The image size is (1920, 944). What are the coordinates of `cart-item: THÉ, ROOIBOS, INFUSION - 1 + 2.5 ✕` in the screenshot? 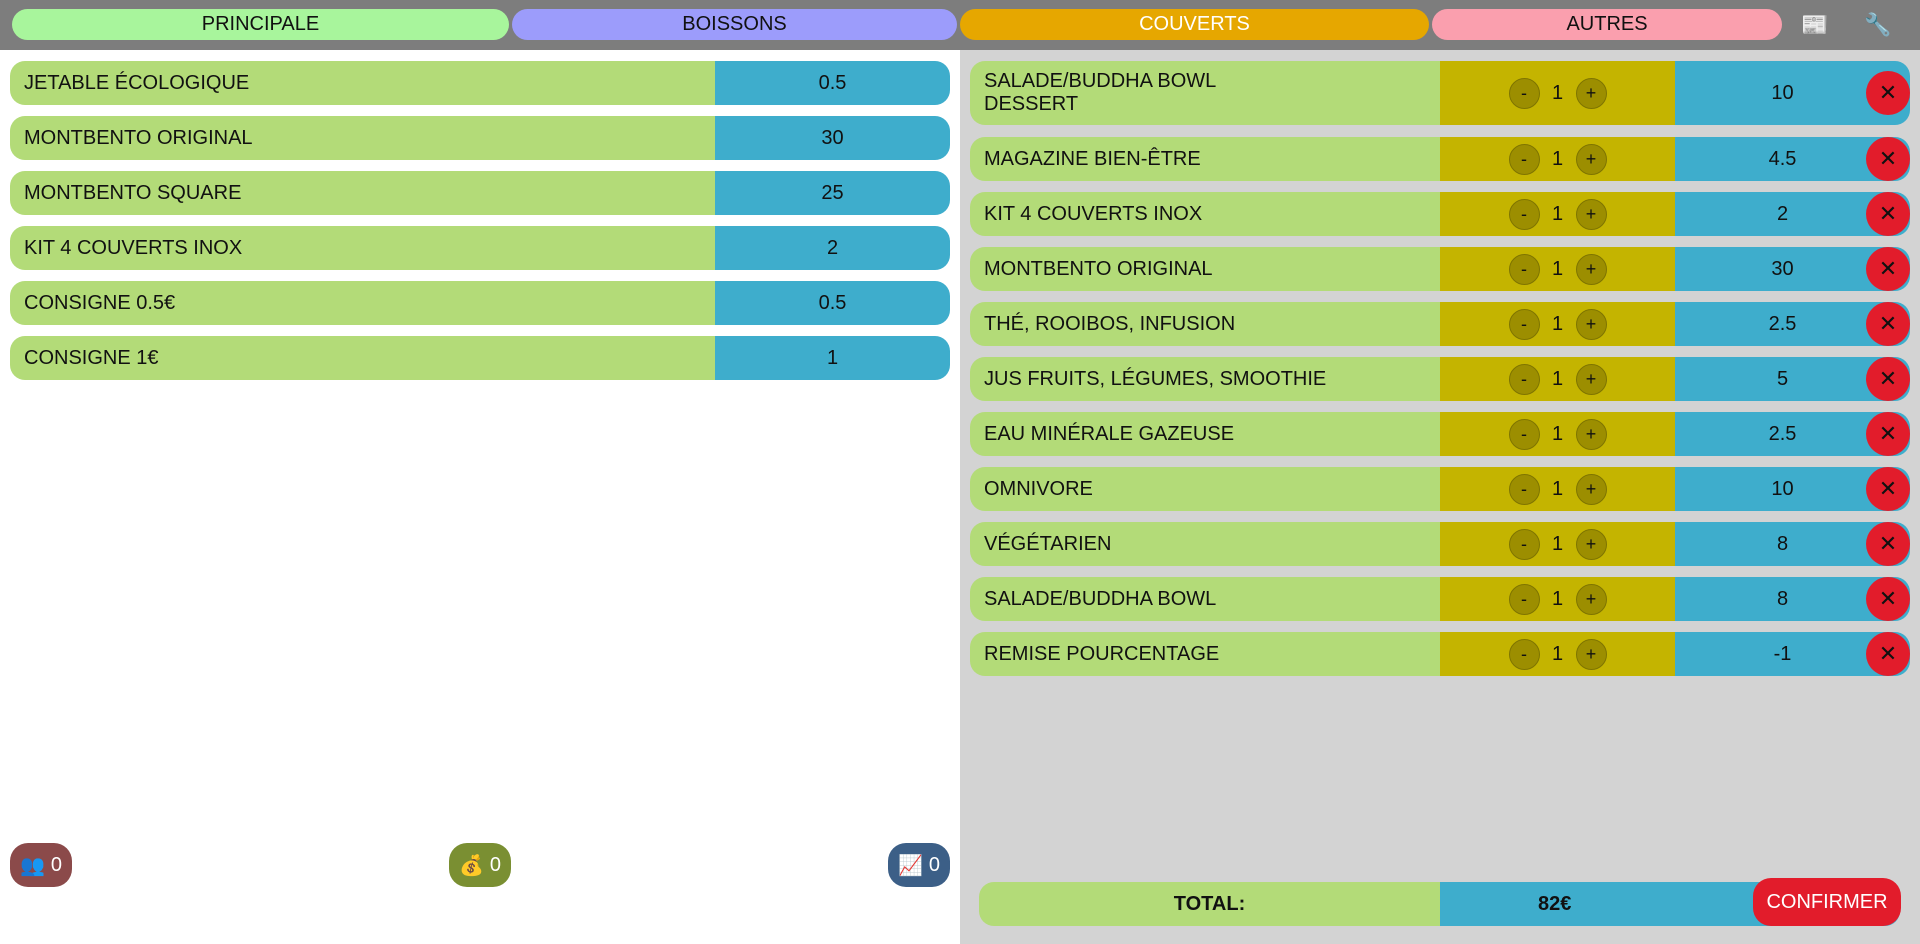 It's located at (1440, 324).